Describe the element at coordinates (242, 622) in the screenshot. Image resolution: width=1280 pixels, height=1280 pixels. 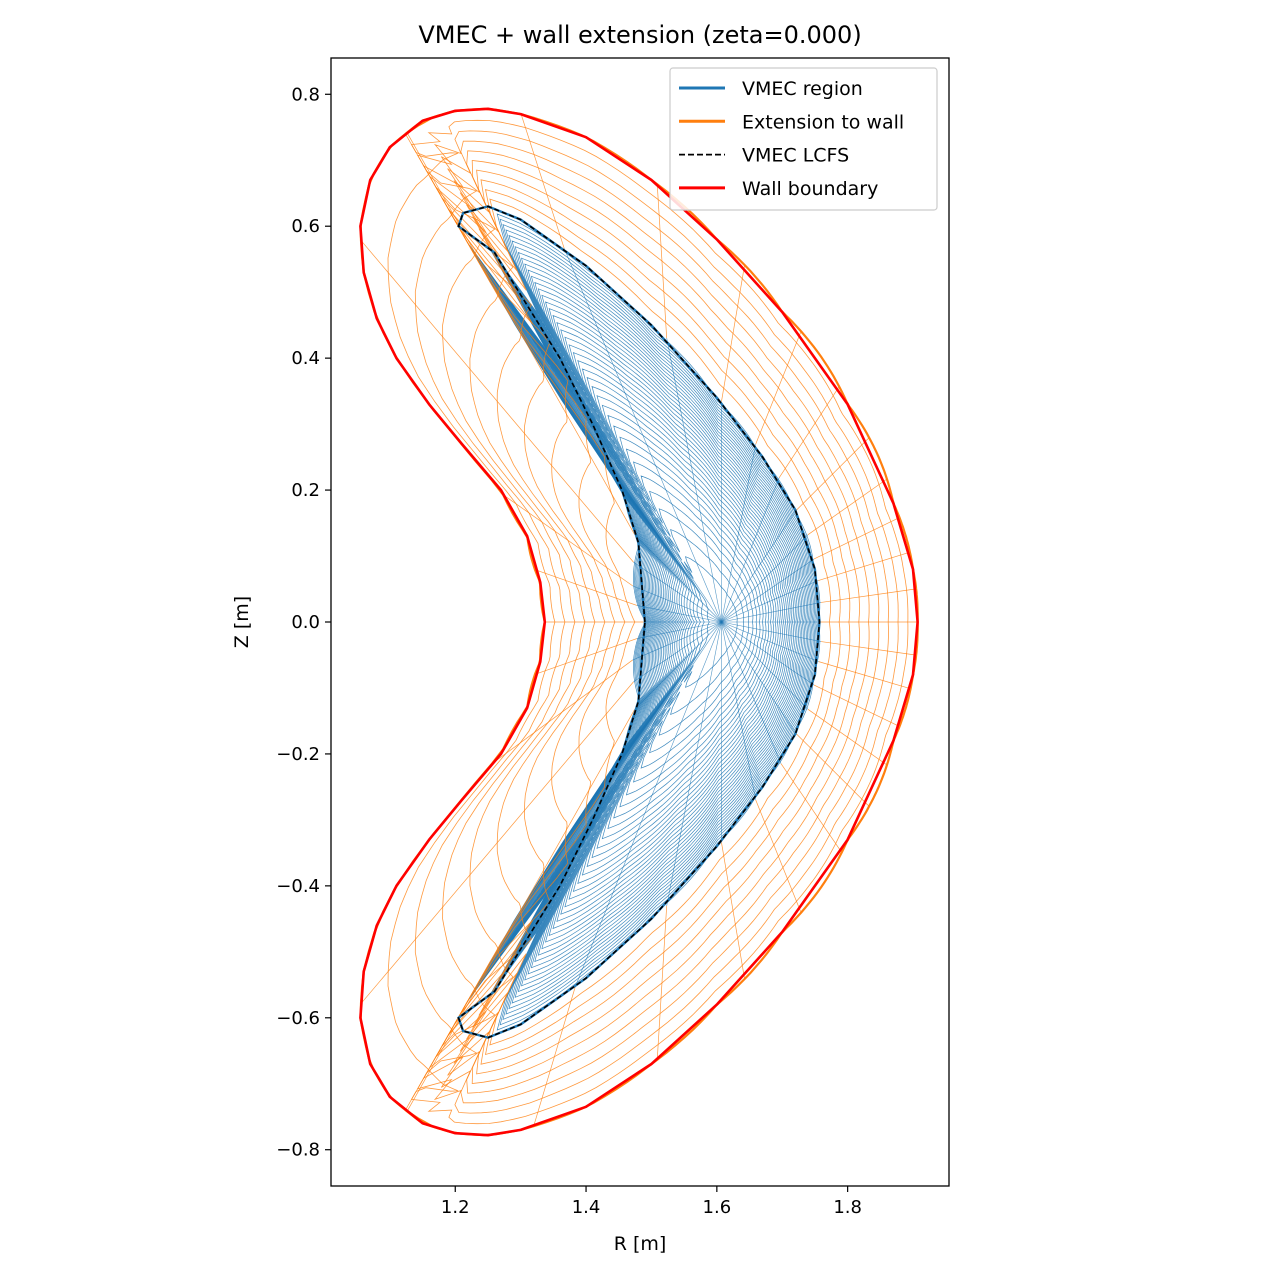
I see `y-axis-label: Z [m]` at that location.